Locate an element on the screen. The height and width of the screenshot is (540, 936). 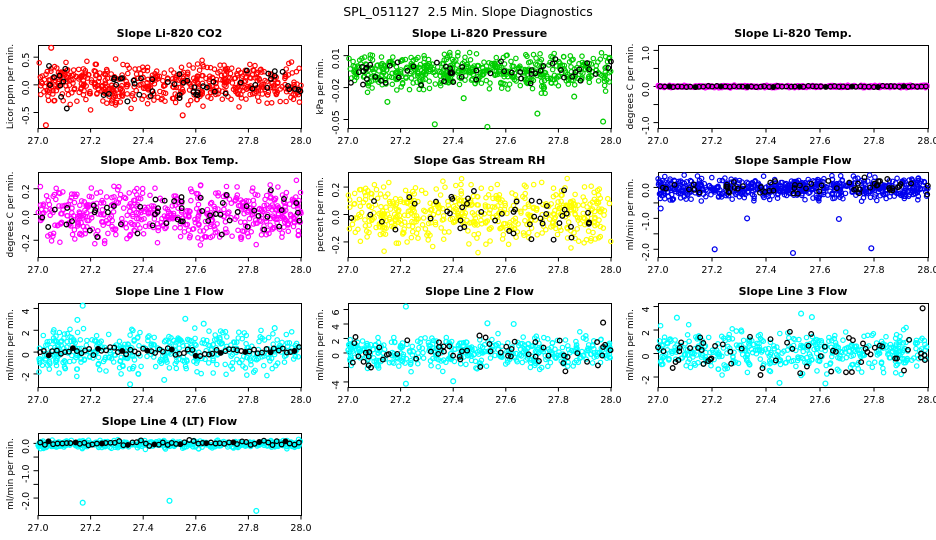
x-axis-tick-label: 28.0 is located at coordinates (300, 141).